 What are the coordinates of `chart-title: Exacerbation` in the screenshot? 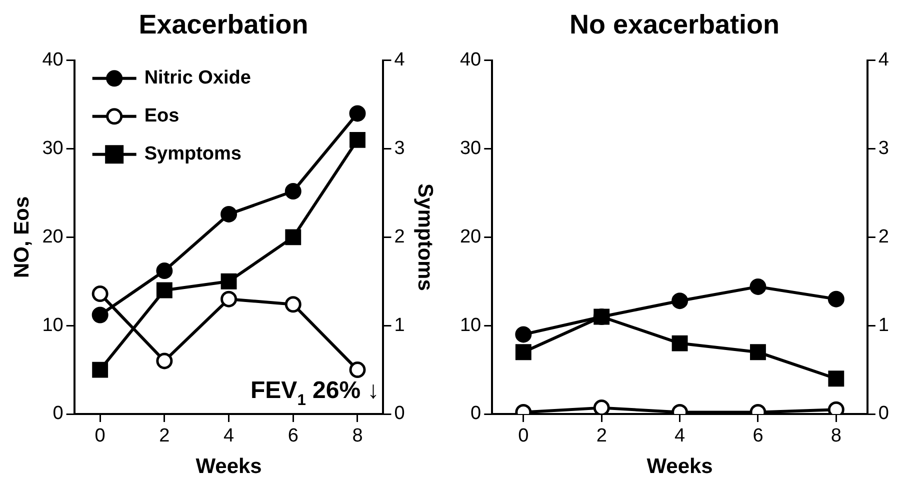 It's located at (223, 25).